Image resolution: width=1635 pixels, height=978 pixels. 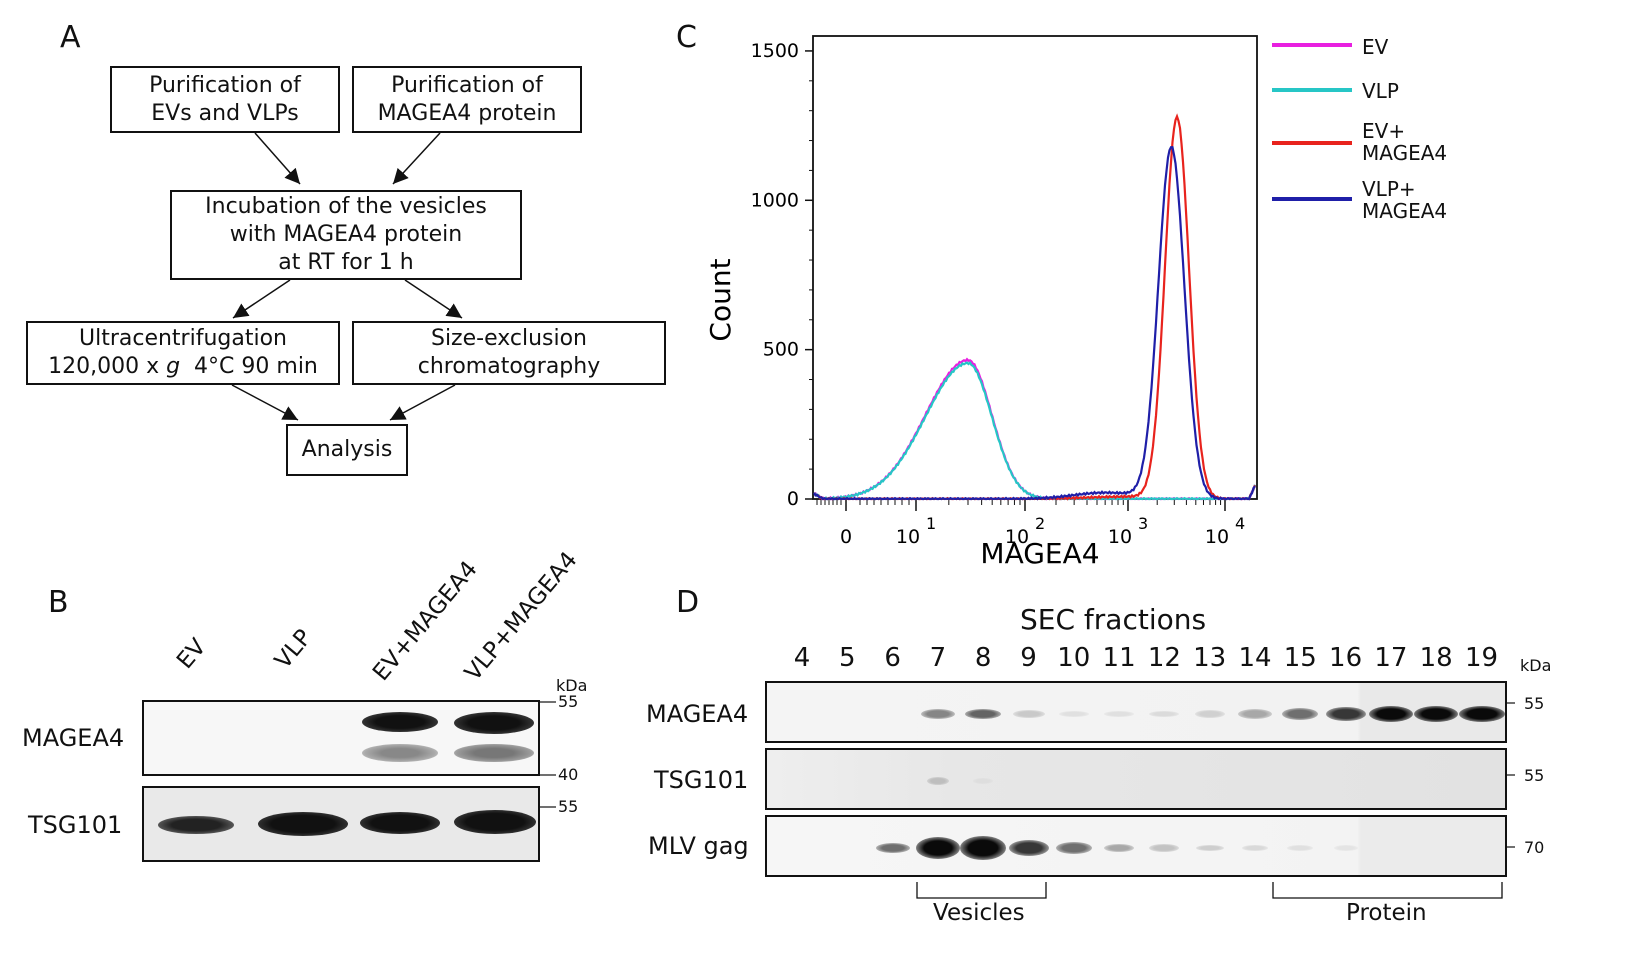 I want to click on fraction-label: 5, so click(x=847, y=658).